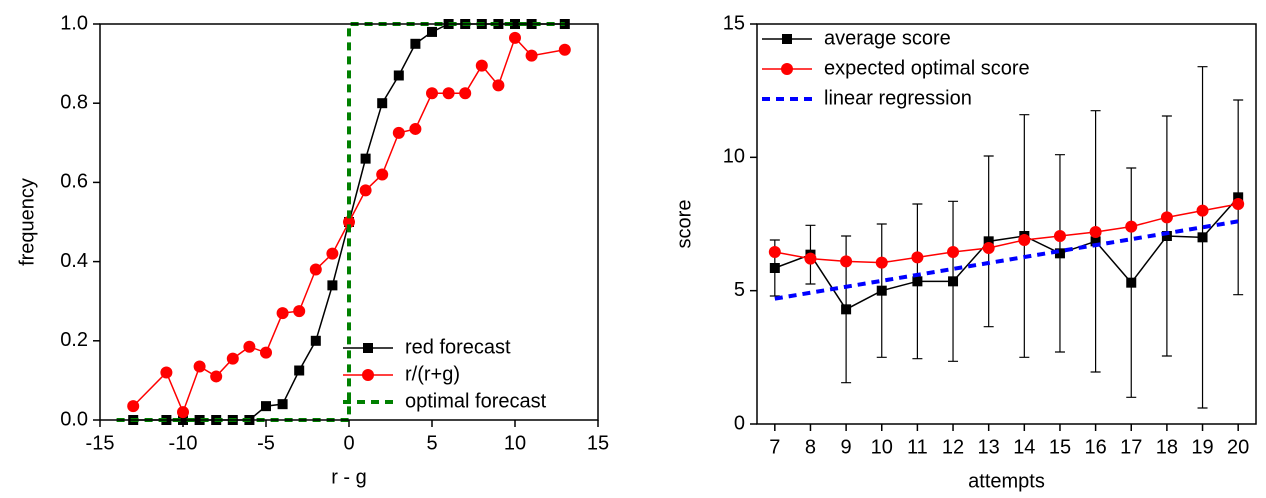  Describe the element at coordinates (74, 340) in the screenshot. I see `y-tick-label: 0.2` at that location.